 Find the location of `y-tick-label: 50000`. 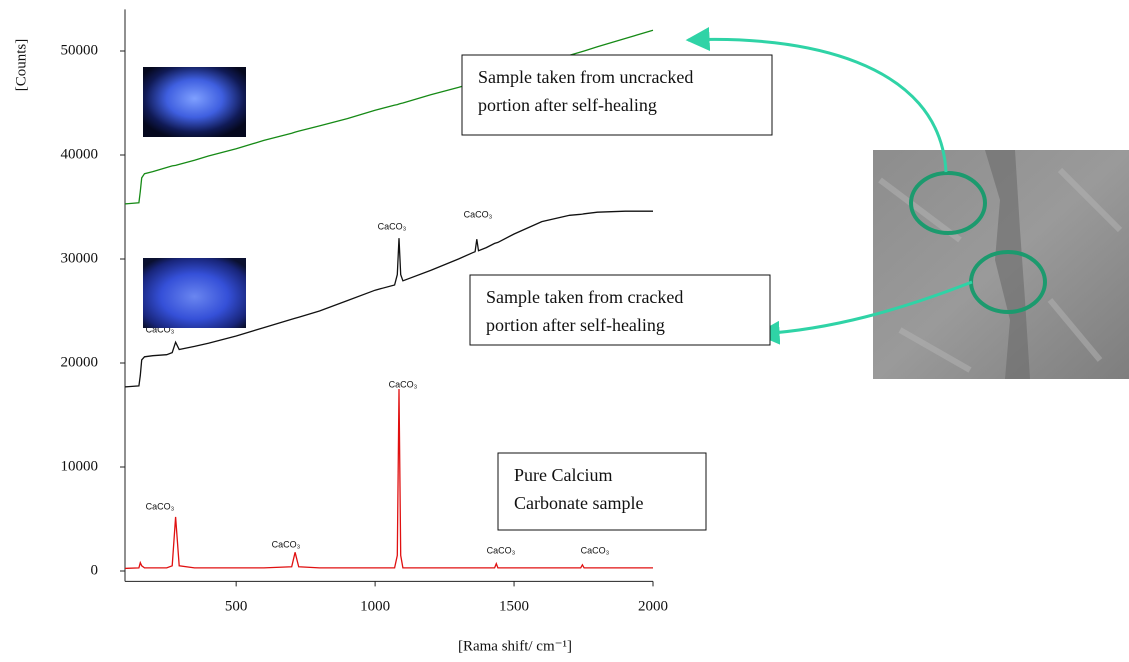

y-tick-label: 50000 is located at coordinates (80, 50).